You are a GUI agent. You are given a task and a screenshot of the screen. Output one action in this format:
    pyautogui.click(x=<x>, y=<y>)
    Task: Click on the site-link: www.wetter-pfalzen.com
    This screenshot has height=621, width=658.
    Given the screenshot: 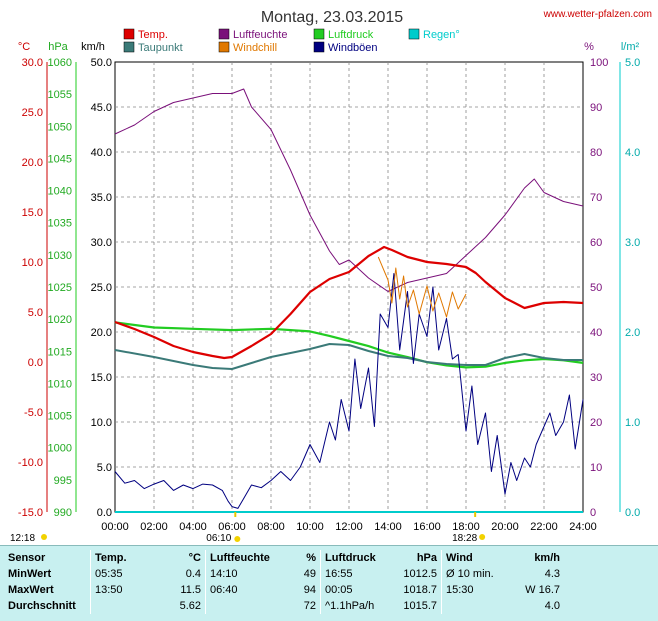 What is the action you would take?
    pyautogui.click(x=597, y=14)
    